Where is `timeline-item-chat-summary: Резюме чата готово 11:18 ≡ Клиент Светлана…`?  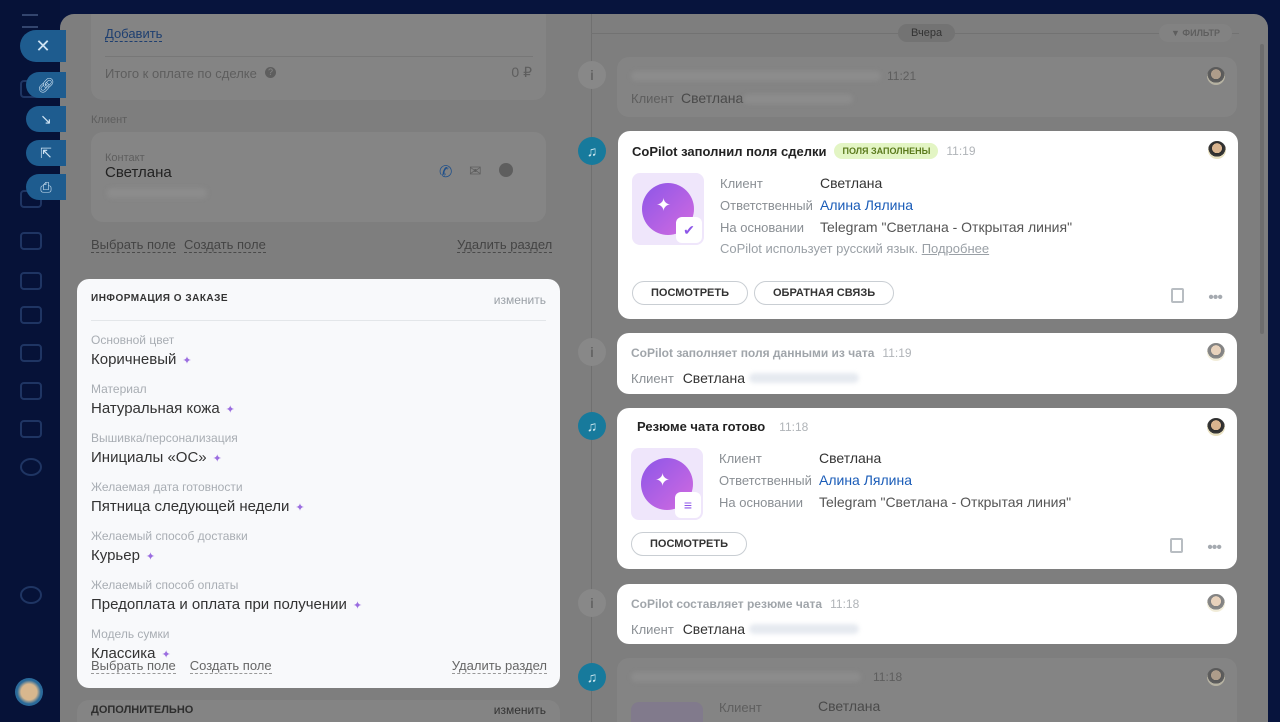 timeline-item-chat-summary: Резюме чата готово 11:18 ≡ Клиент Светлана… is located at coordinates (927, 488).